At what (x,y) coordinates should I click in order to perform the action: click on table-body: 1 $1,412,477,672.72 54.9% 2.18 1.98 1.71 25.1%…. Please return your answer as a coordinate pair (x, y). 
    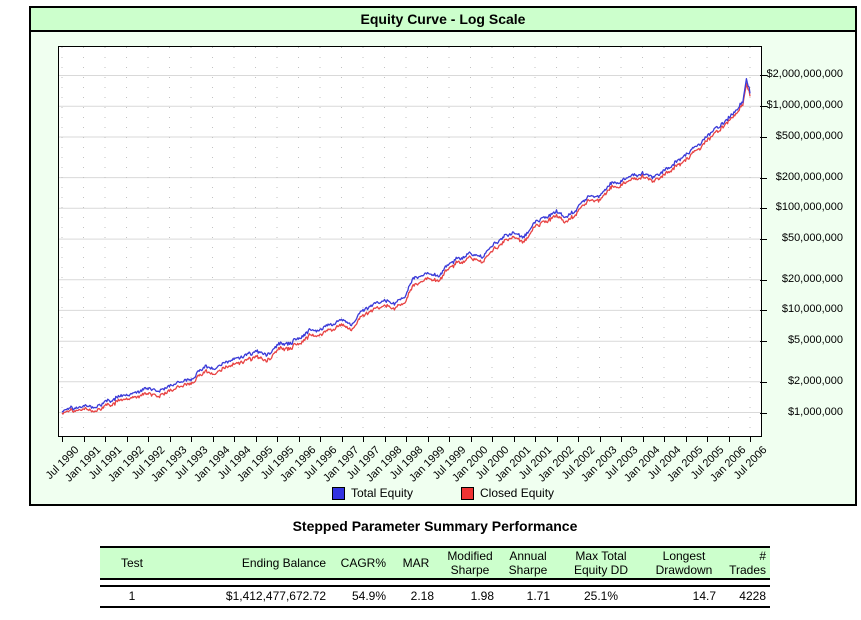
    Looking at the image, I should click on (435, 596).